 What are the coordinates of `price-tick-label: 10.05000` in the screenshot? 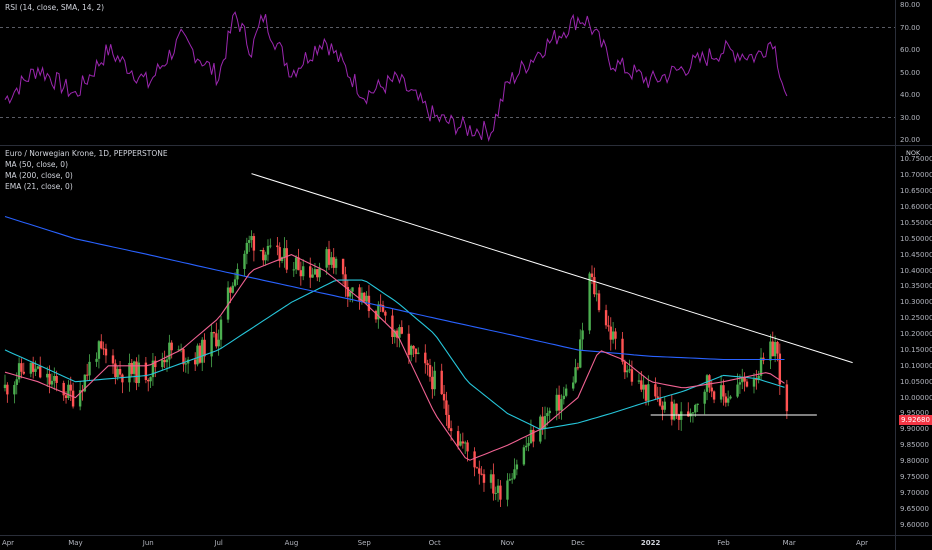 It's located at (916, 381).